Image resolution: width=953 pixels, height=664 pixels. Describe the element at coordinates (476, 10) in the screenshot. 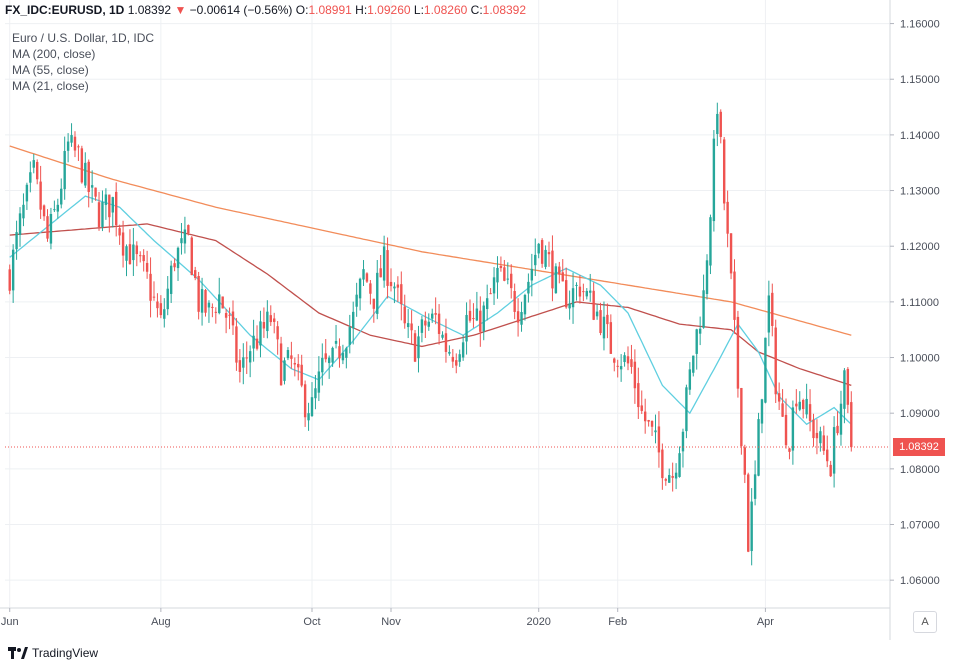

I see `close-label: C:` at that location.